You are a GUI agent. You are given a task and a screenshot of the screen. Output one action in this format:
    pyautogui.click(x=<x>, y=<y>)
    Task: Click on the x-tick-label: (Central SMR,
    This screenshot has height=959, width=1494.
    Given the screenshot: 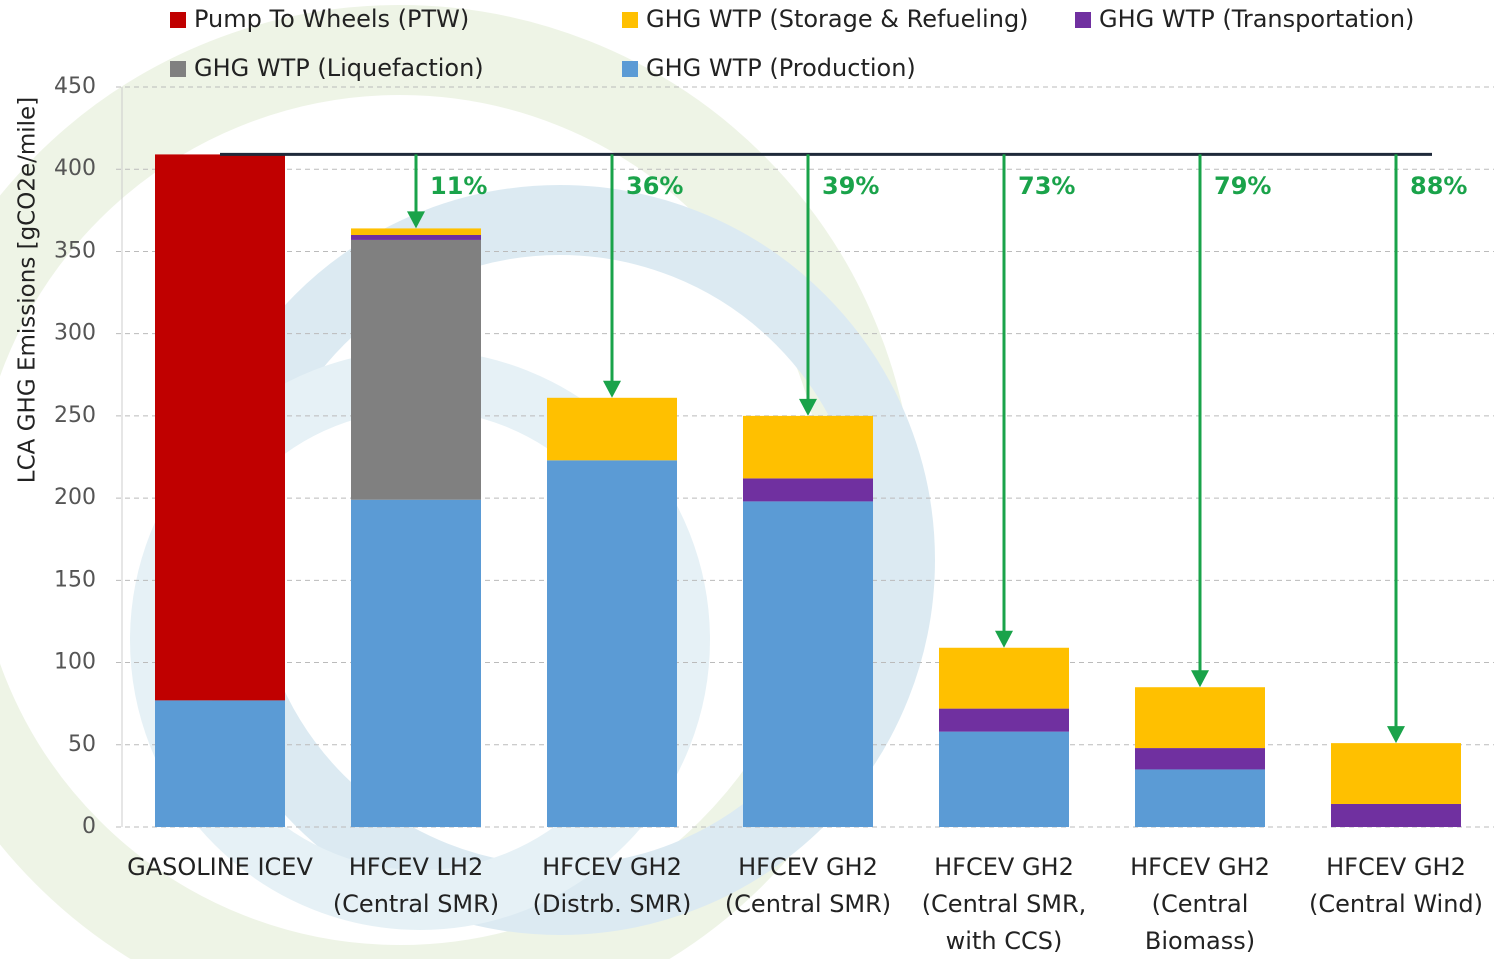 What is the action you would take?
    pyautogui.click(x=1004, y=904)
    